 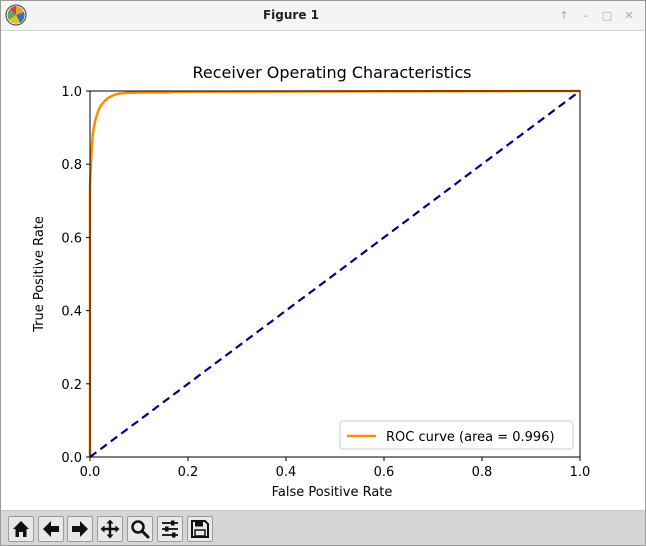 I want to click on close-icon: ✕, so click(x=629, y=15).